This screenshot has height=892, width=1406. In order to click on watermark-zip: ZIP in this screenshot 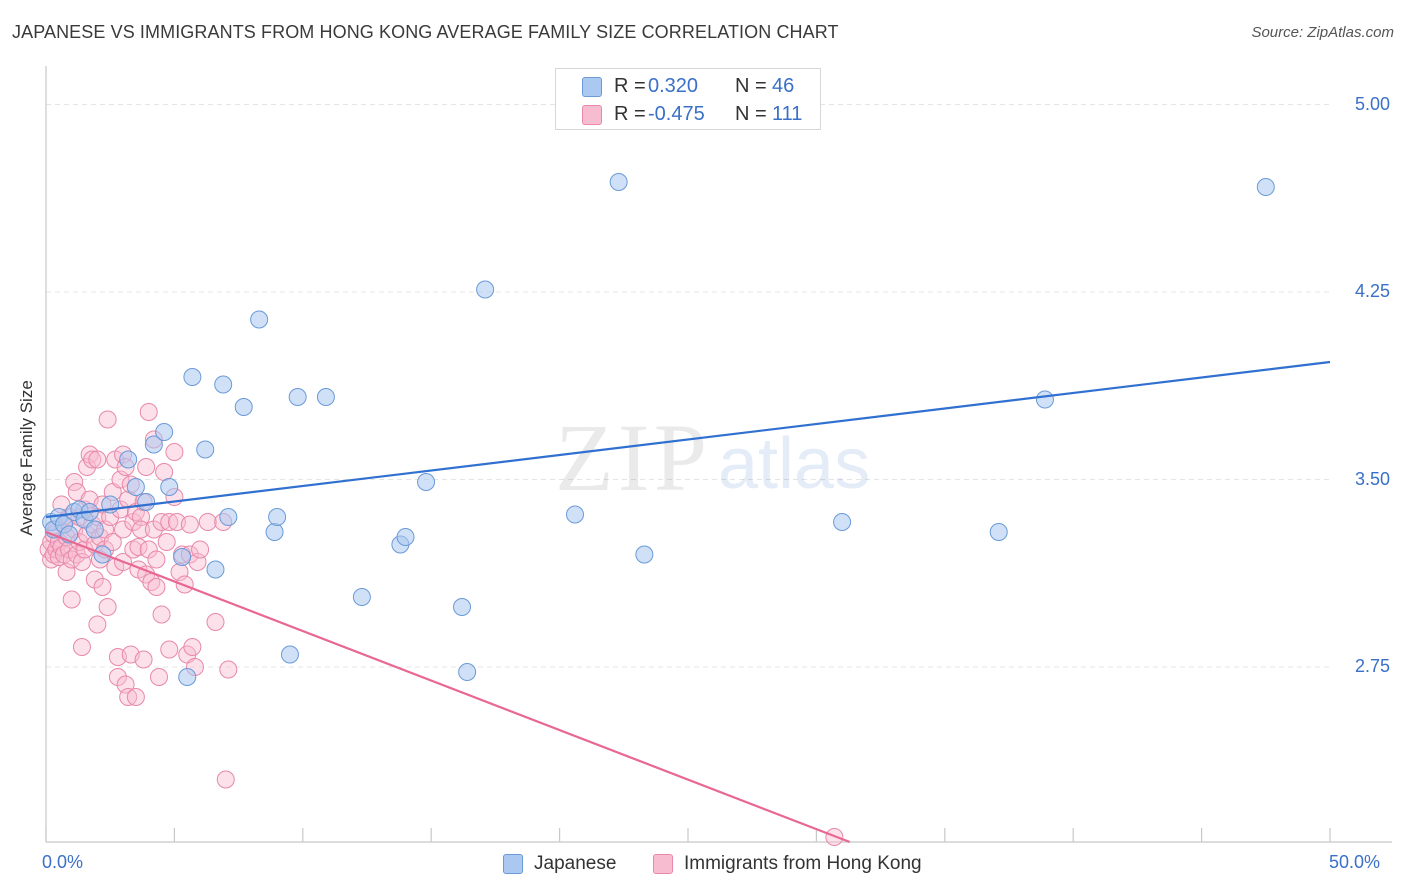, I will do `click(633, 457)`.